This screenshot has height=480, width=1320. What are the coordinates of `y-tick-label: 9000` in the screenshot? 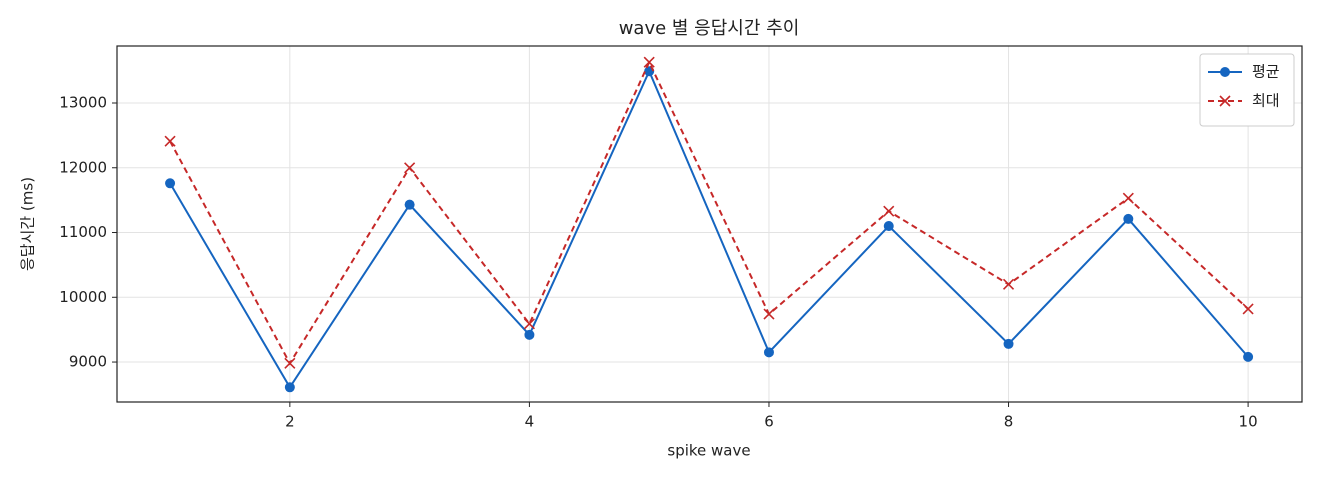 It's located at (88, 362).